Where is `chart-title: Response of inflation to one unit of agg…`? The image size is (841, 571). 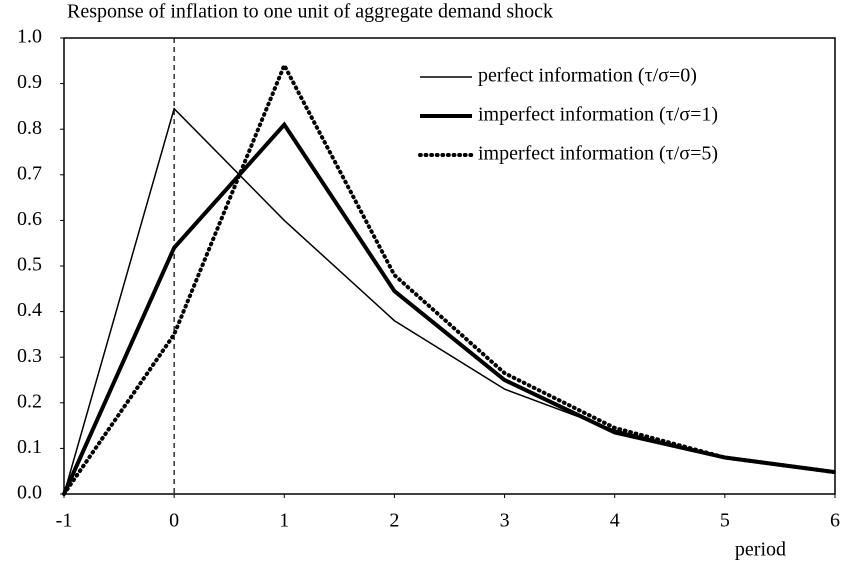 chart-title: Response of inflation to one unit of agg… is located at coordinates (310, 12).